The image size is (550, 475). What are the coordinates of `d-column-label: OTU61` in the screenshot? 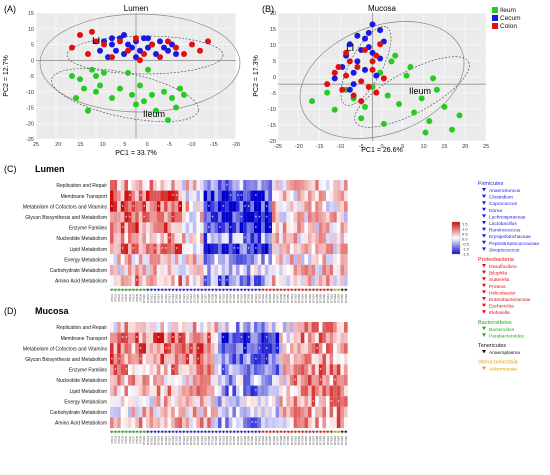 It's located at (328, 440).